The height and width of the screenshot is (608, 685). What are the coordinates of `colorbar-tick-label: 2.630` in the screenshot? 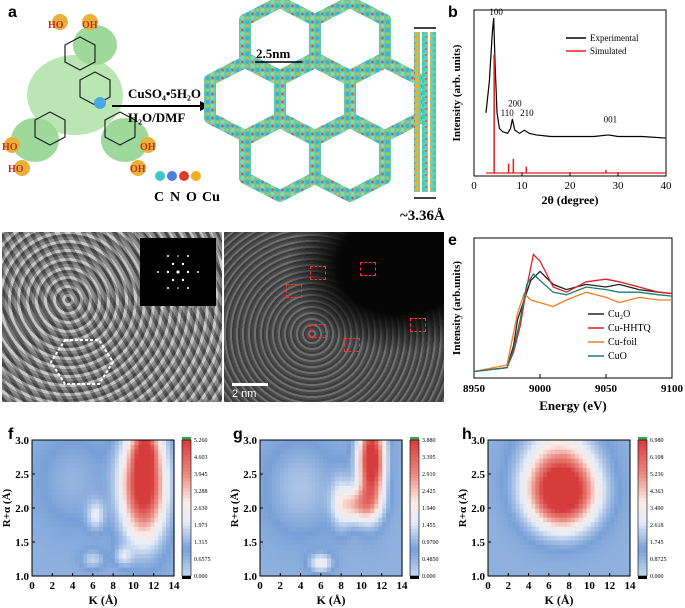 It's located at (201, 509).